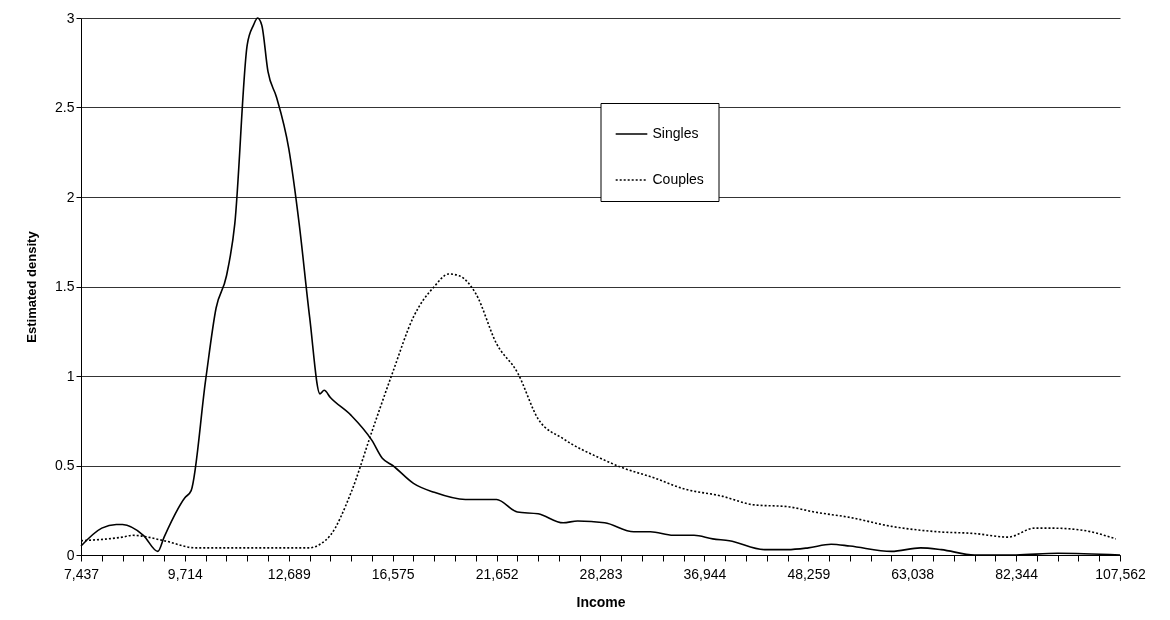 Image resolution: width=1170 pixels, height=620 pixels. I want to click on x-tick-label: 7,437, so click(81, 573).